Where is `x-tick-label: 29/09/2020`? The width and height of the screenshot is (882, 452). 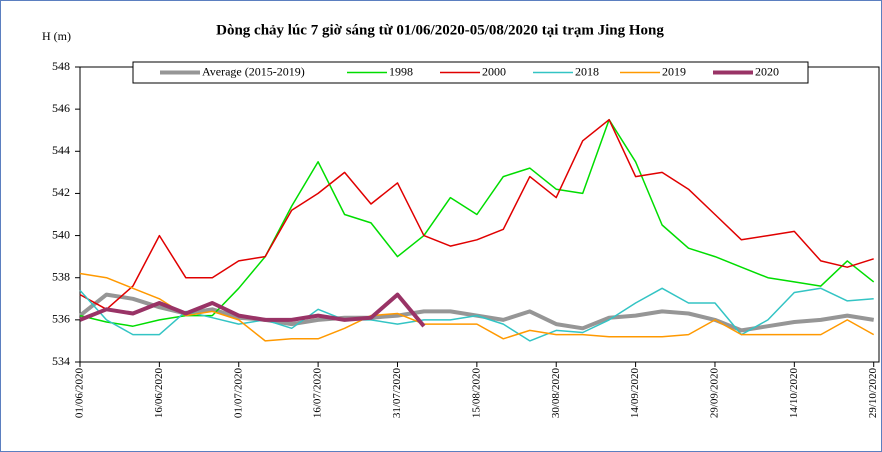 x-tick-label: 29/09/2020 is located at coordinates (714, 393).